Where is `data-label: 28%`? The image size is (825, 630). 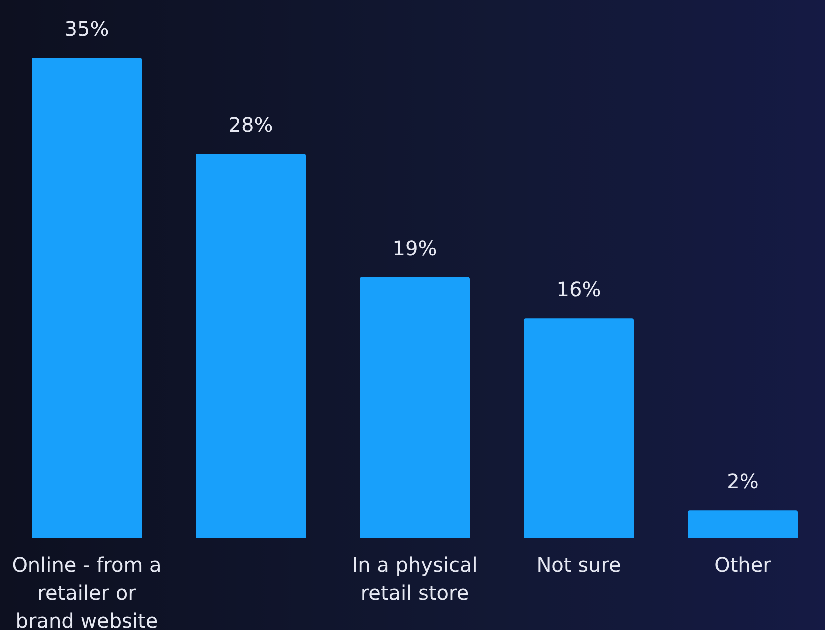 data-label: 28% is located at coordinates (251, 125).